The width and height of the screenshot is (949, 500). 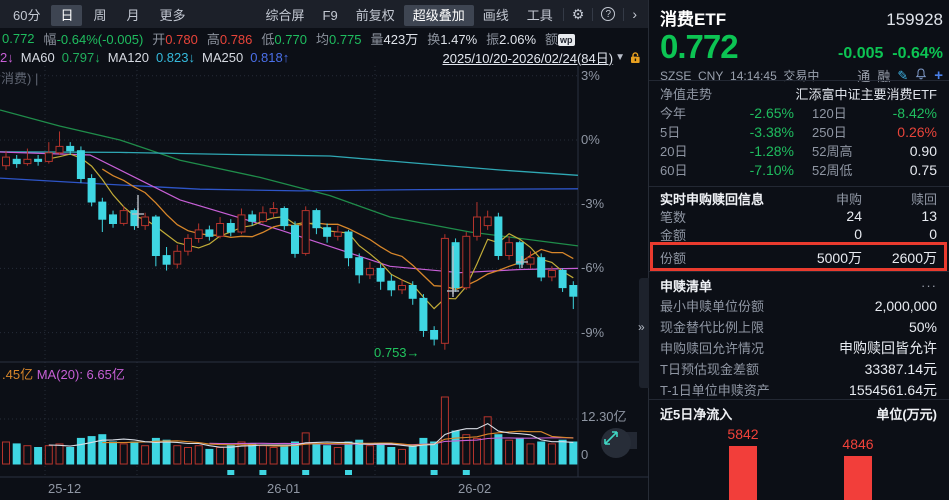 I want to click on nav-value: -2.65%, so click(x=771, y=112).